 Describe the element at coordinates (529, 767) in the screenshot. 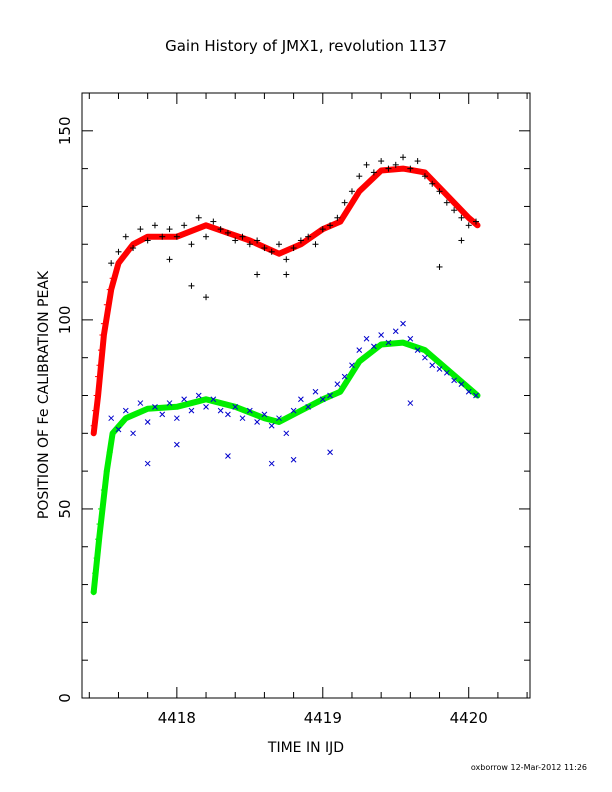

I see `footer-stamp: oxborrow 12-Mar-2012 11:26` at that location.